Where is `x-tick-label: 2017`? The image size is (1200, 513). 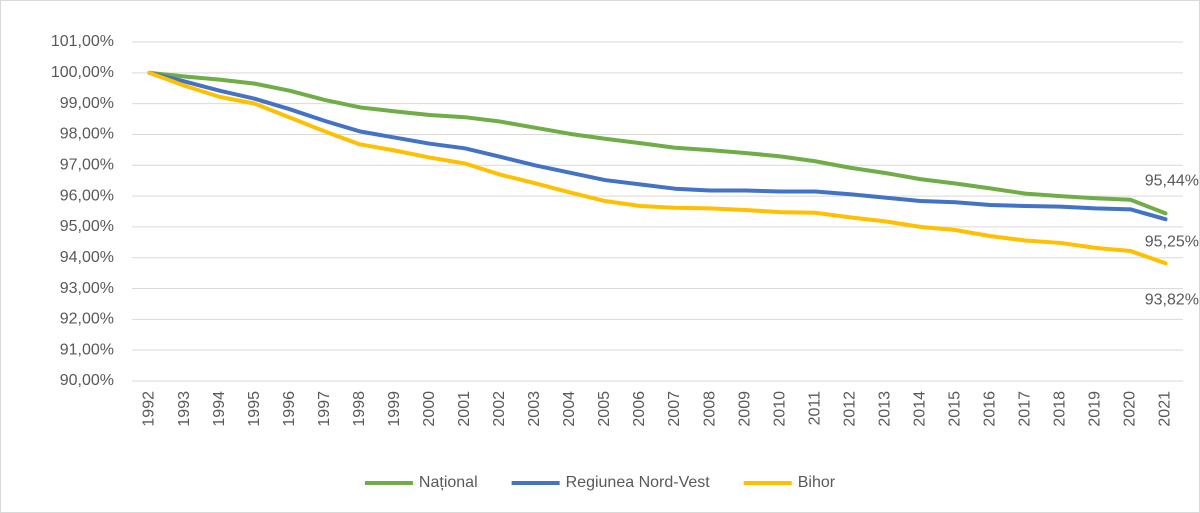 x-tick-label: 2017 is located at coordinates (1025, 409).